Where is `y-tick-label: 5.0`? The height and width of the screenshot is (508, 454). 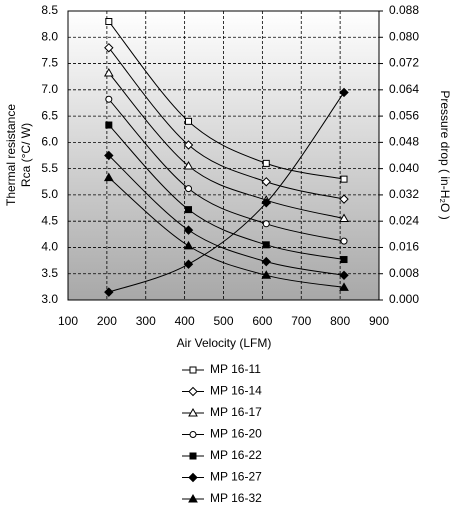
y-tick-label: 5.0 is located at coordinates (49, 194).